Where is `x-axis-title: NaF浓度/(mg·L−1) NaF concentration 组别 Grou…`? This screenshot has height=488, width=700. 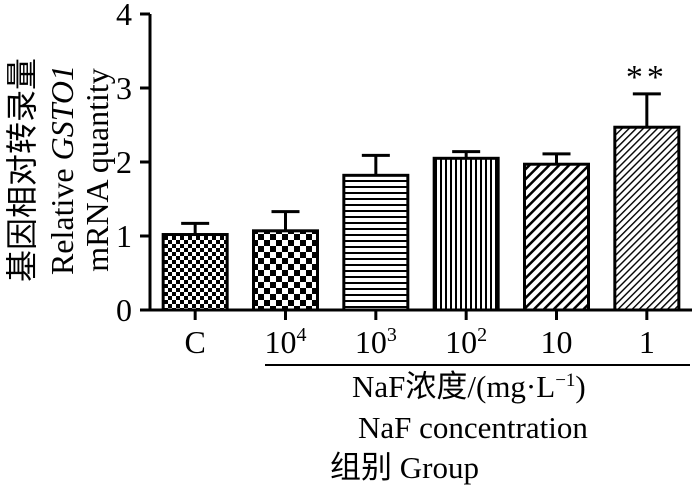 x-axis-title: NaF浓度/(mg·L−1) NaF concentration 组别 Grou… is located at coordinates (459, 427).